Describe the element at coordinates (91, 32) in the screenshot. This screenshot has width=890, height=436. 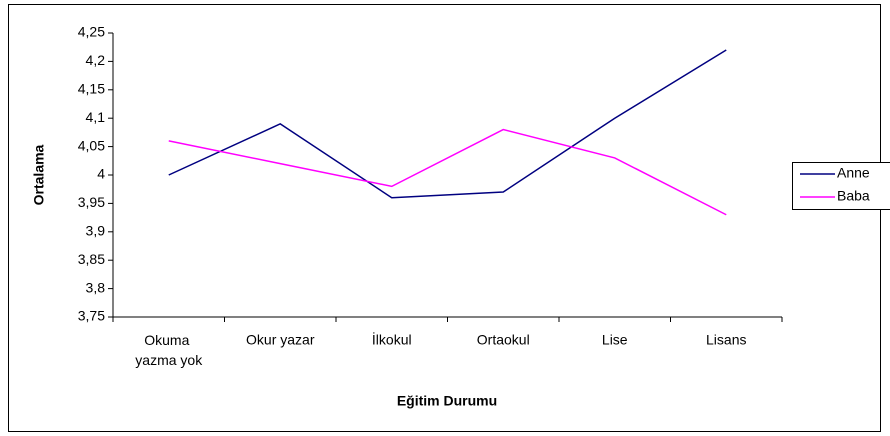
I see `y-tick-label: 4,25` at that location.